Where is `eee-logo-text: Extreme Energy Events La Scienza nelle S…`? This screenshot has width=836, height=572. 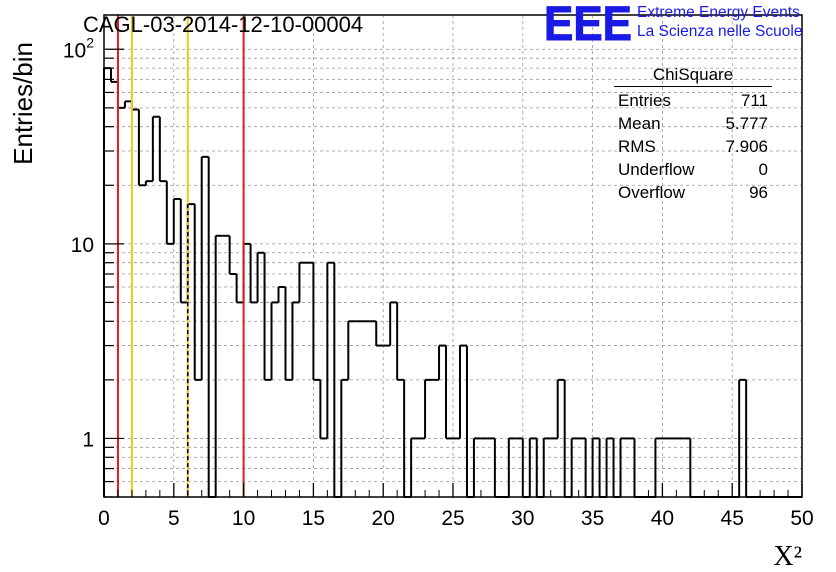
eee-logo-text: Extreme Energy Events La Scienza nelle S… is located at coordinates (719, 22).